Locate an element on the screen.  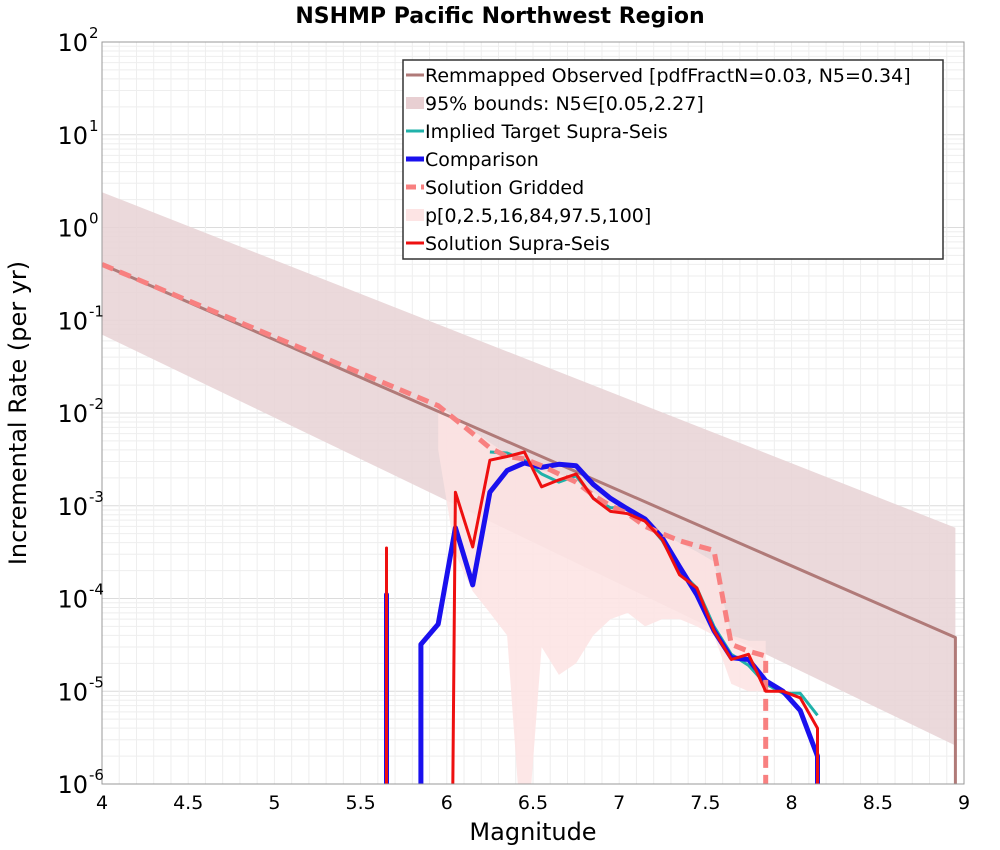
y-tick-exponent: 0 is located at coordinates (94, 219).